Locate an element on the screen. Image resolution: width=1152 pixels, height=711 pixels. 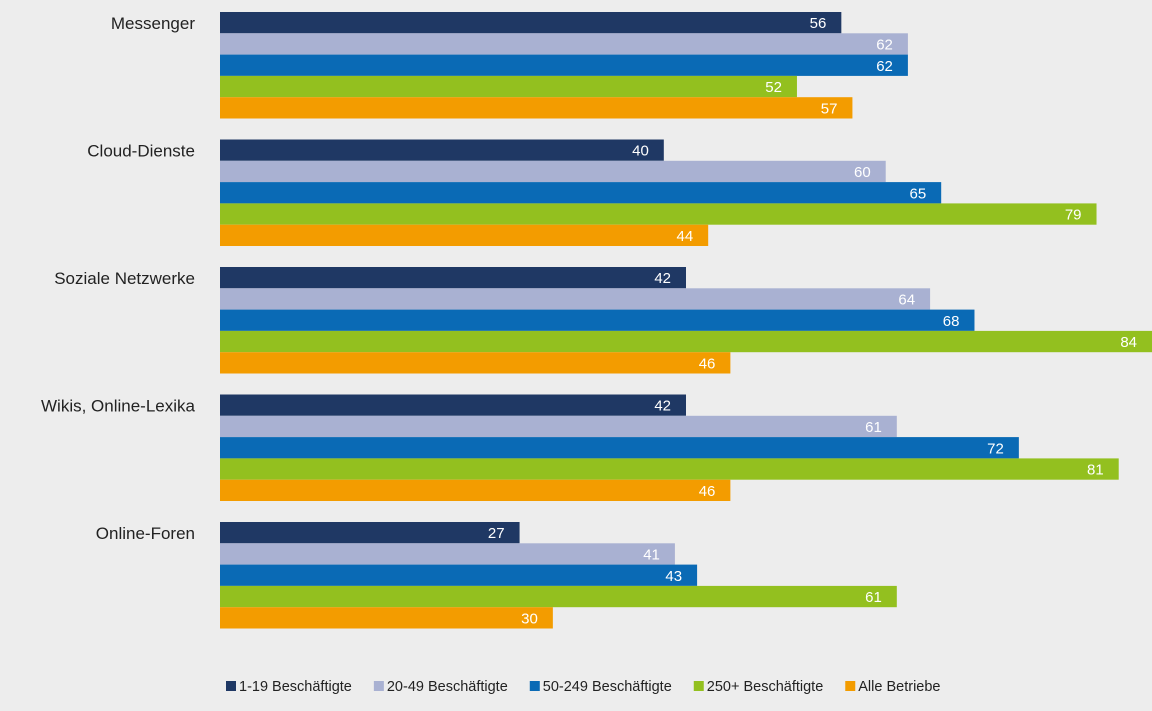
category-label-soziale-netzwerke: Soziale Netzwerke is located at coordinates (124, 278).